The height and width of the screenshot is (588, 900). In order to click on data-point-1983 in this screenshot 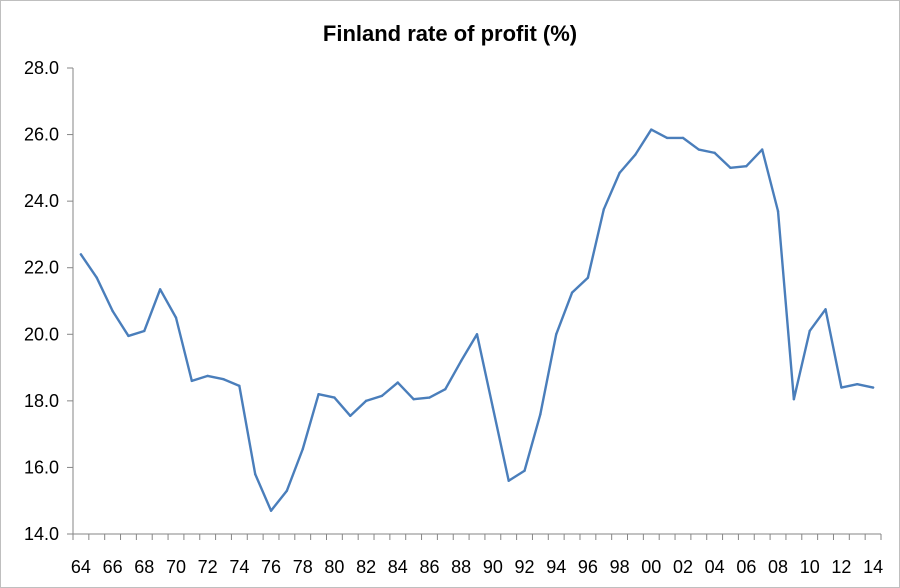, I will do `click(382, 396)`.